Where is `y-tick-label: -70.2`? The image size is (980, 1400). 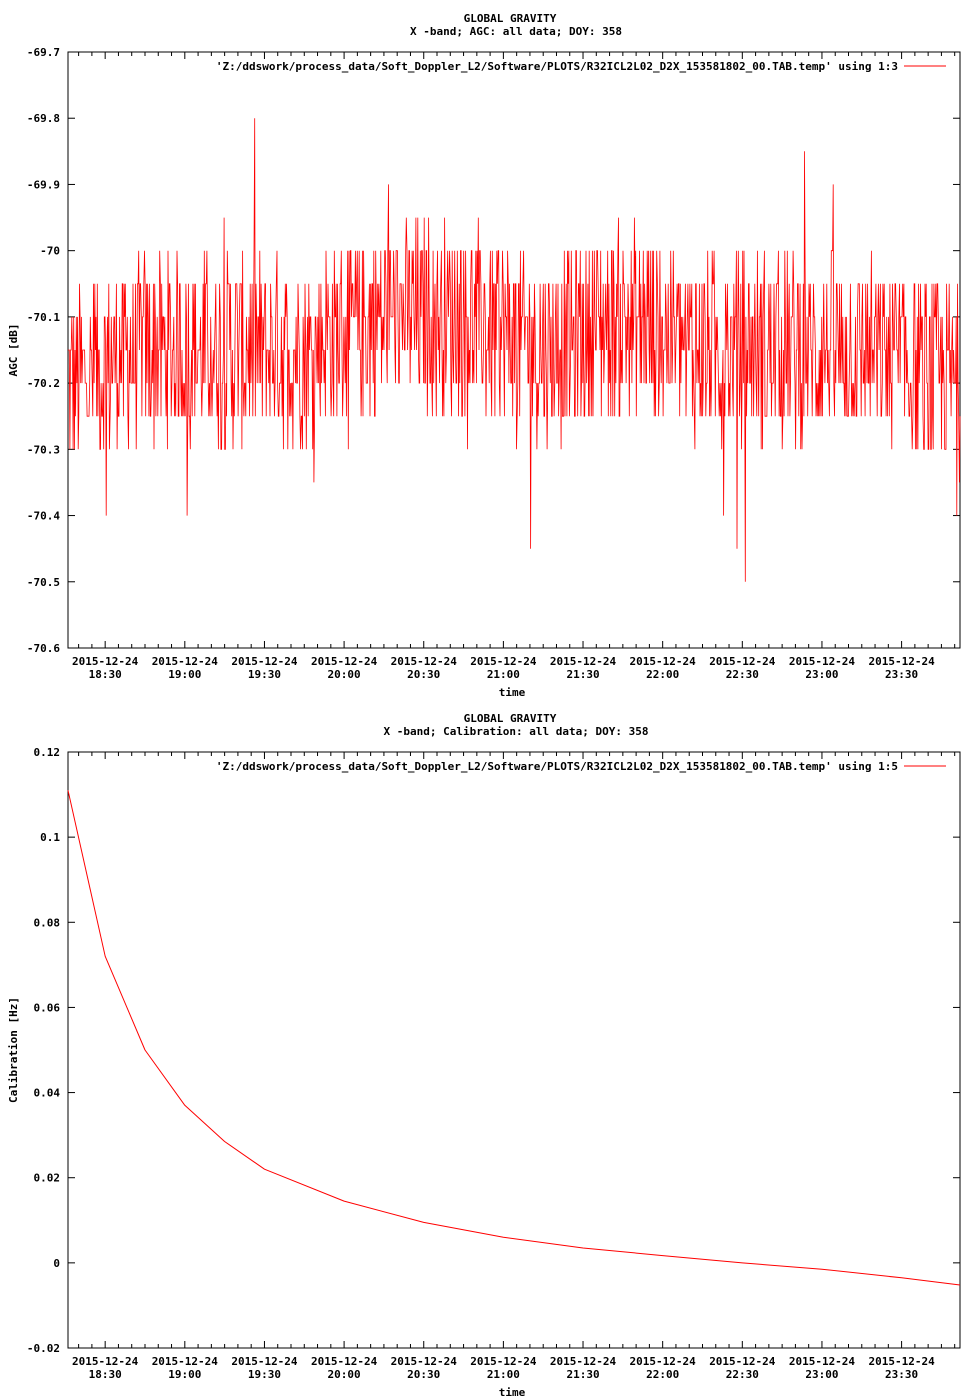
y-tick-label: -70.2 is located at coordinates (43, 383).